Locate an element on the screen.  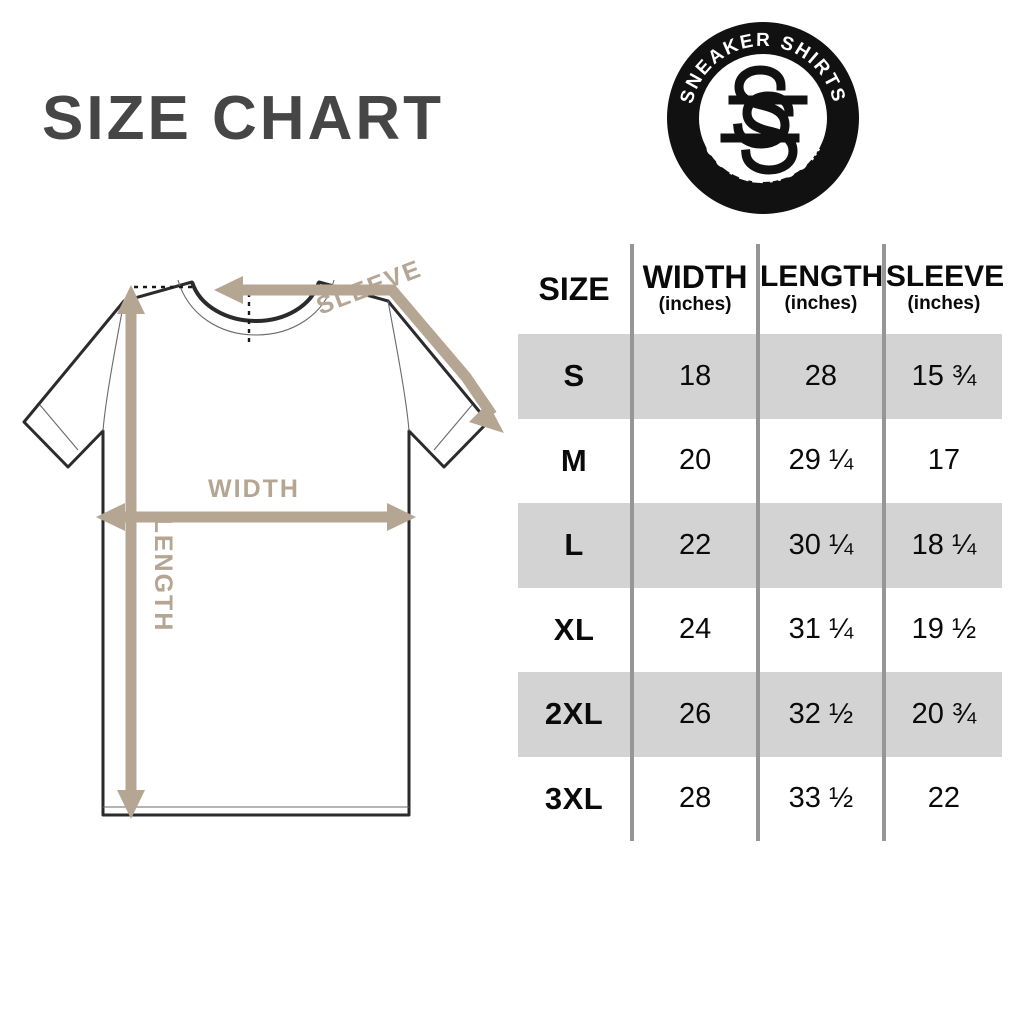
cell-width: 28 is located at coordinates (697, 798).